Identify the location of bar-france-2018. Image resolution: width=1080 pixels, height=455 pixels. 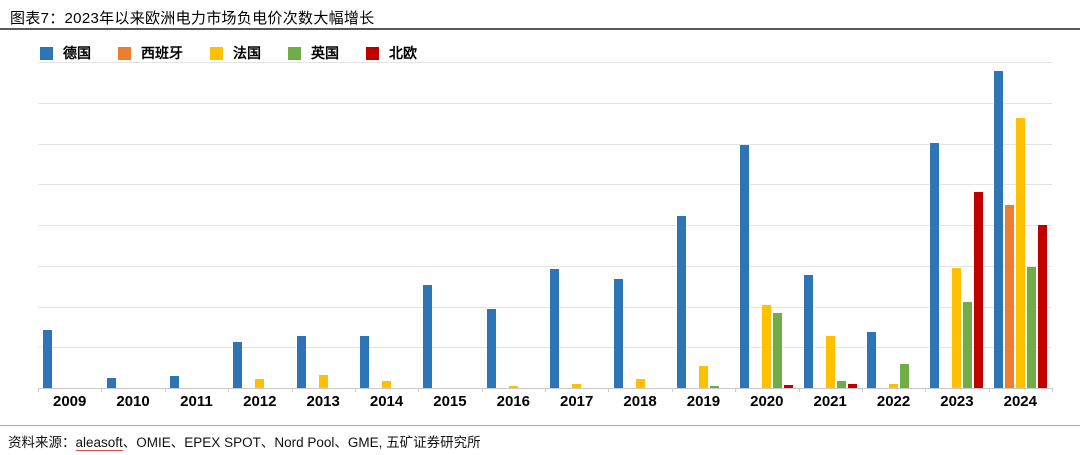
(640, 383).